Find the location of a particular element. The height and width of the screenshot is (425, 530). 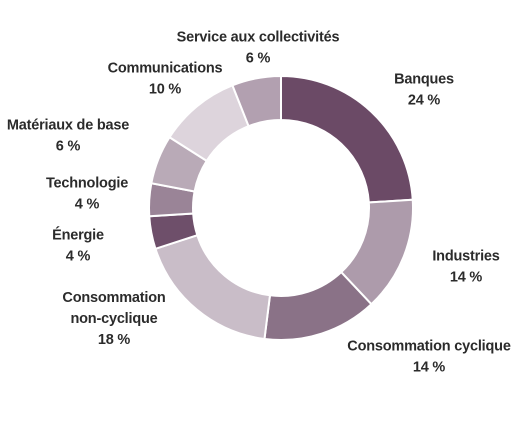

label-energie: Énergie 4 % is located at coordinates (78, 245).